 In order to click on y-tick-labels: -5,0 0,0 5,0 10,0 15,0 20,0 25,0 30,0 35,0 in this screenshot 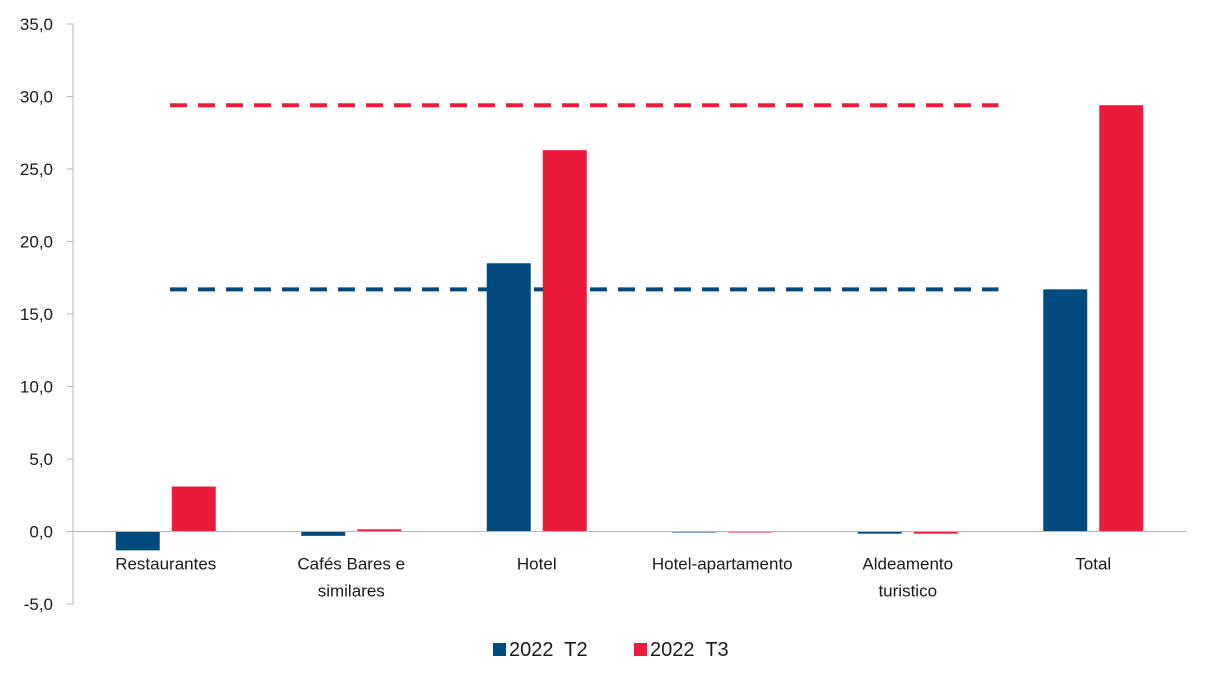, I will do `click(36, 314)`.